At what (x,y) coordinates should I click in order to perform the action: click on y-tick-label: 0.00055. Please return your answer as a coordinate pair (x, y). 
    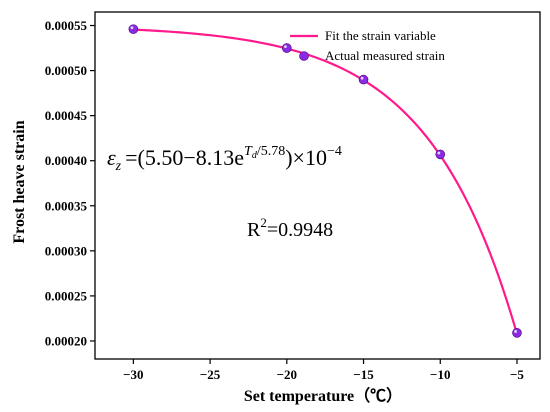
    Looking at the image, I should click on (66, 25).